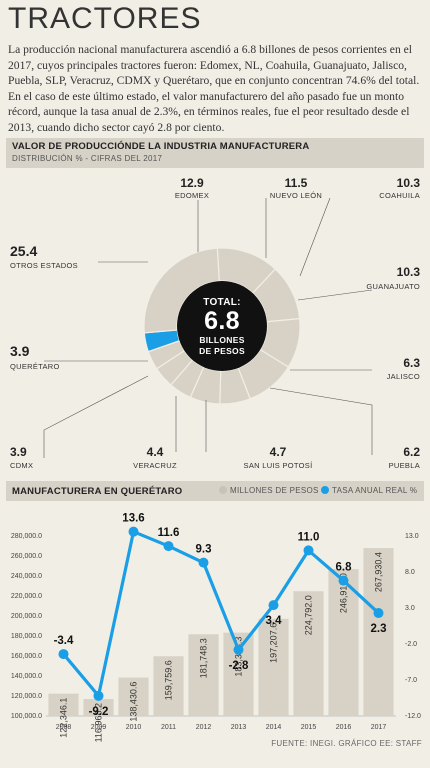 The image size is (430, 768). I want to click on bar-label-2011: 159,759.6, so click(169, 680).